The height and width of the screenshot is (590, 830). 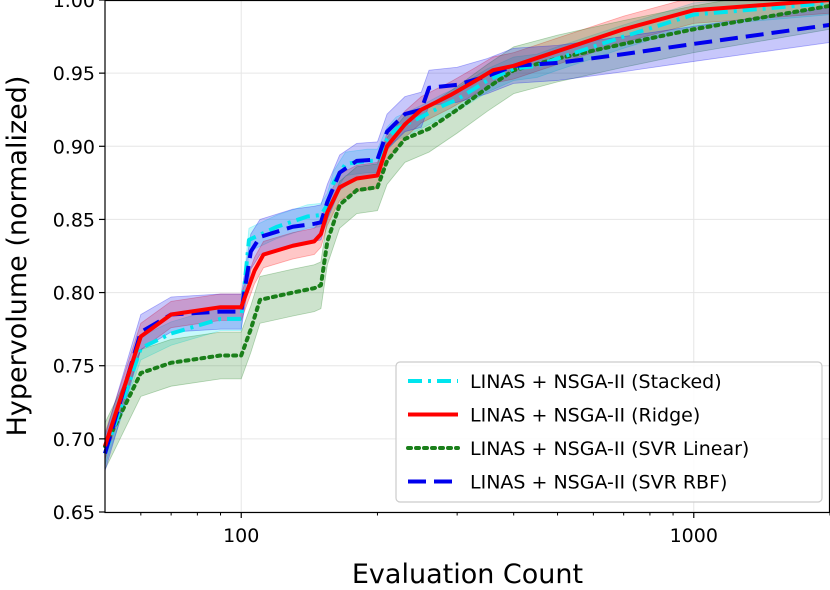 I want to click on legend-label: LINAS + NSGA-II (SVR Linear), so click(x=609, y=449).